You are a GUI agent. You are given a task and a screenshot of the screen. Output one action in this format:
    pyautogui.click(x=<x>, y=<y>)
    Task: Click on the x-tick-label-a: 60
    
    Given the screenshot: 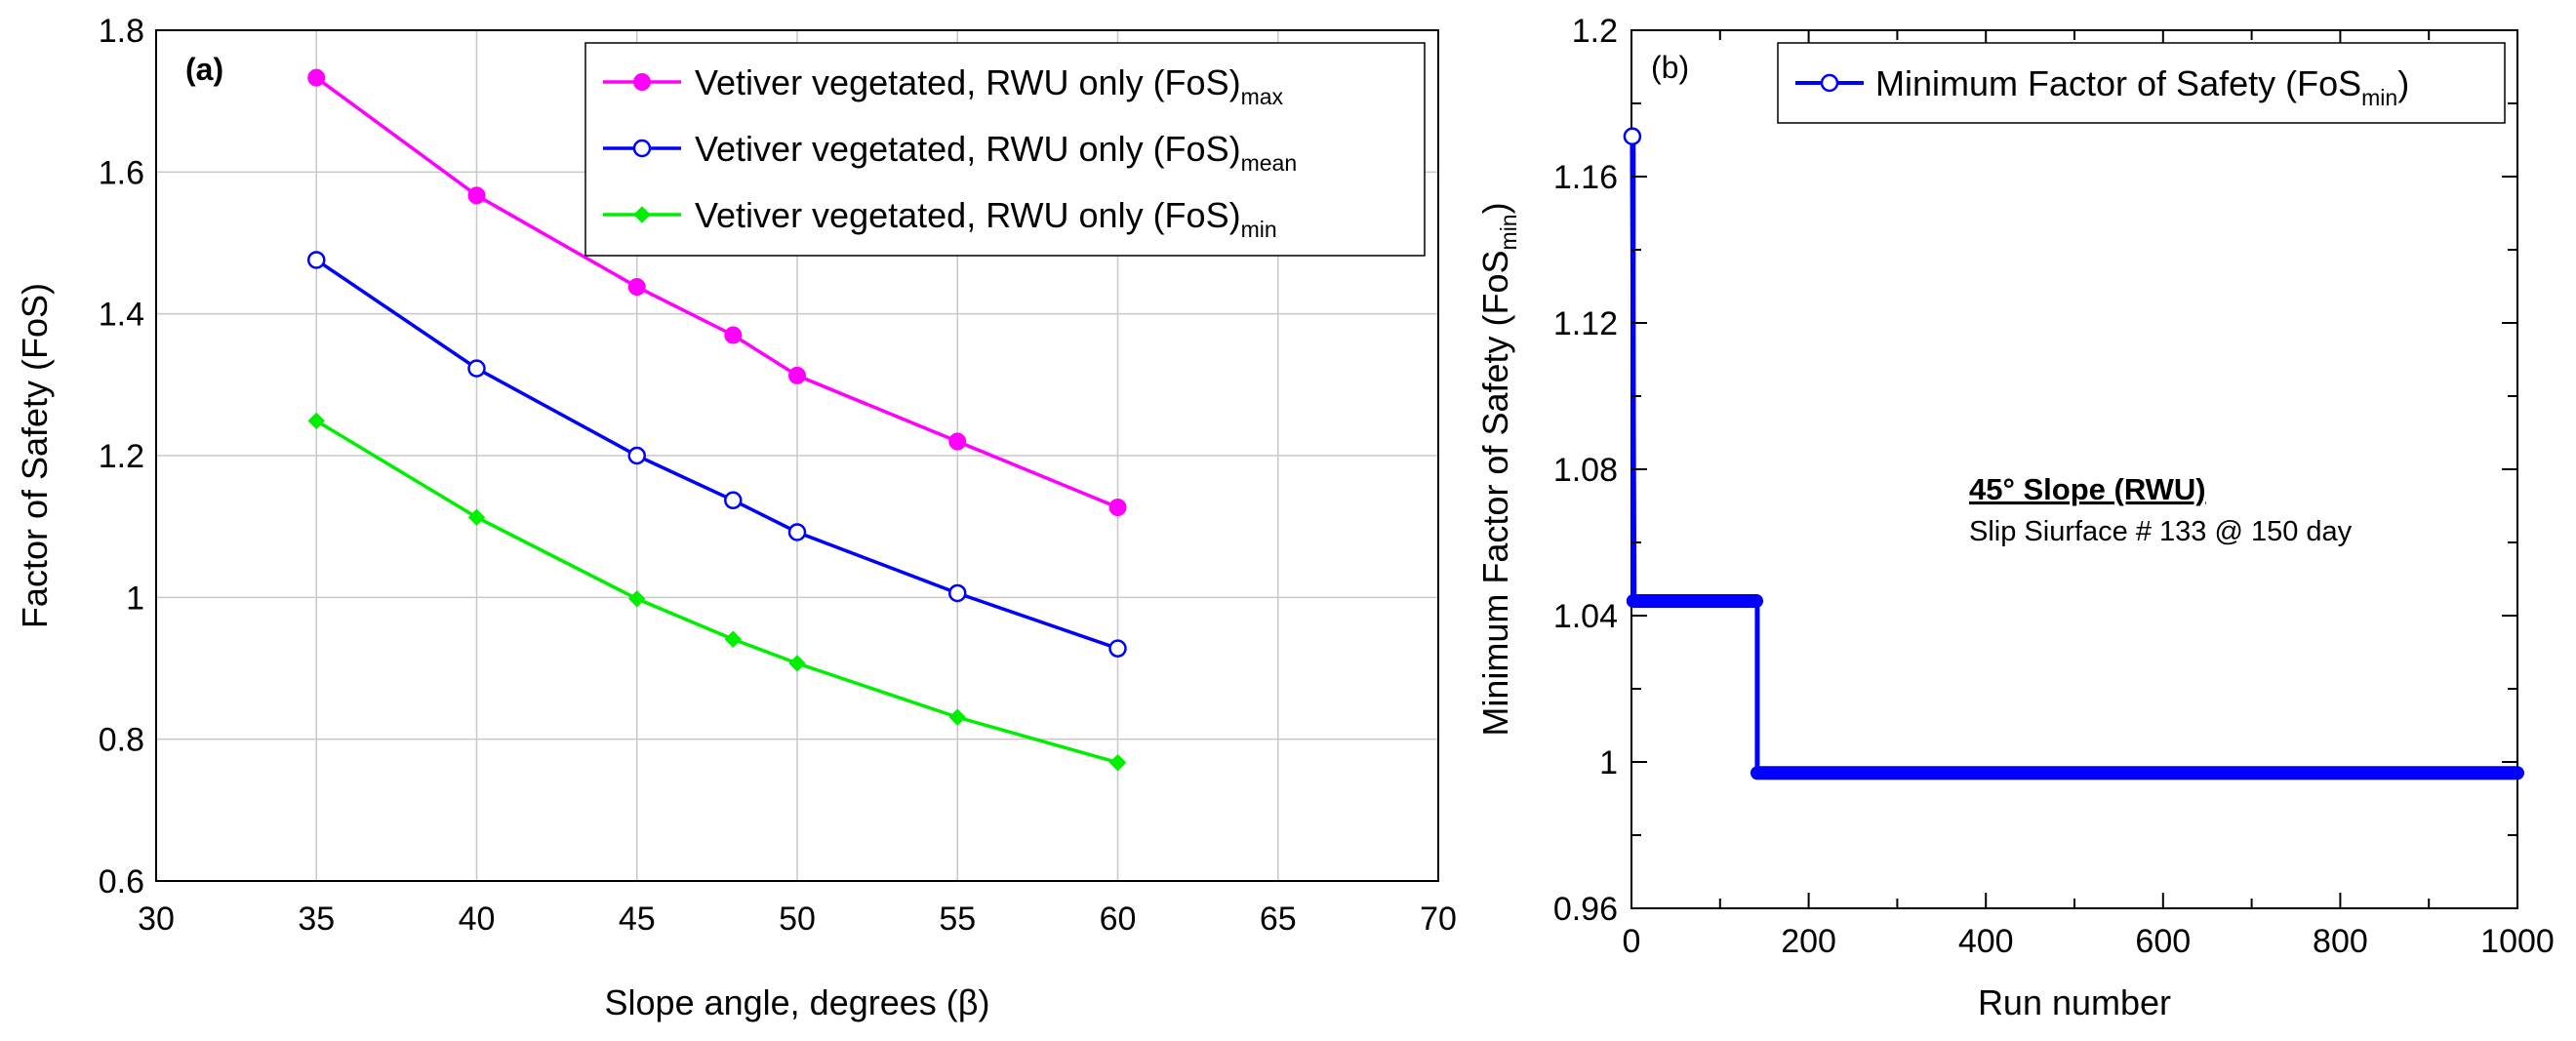 What is the action you would take?
    pyautogui.click(x=1118, y=920)
    